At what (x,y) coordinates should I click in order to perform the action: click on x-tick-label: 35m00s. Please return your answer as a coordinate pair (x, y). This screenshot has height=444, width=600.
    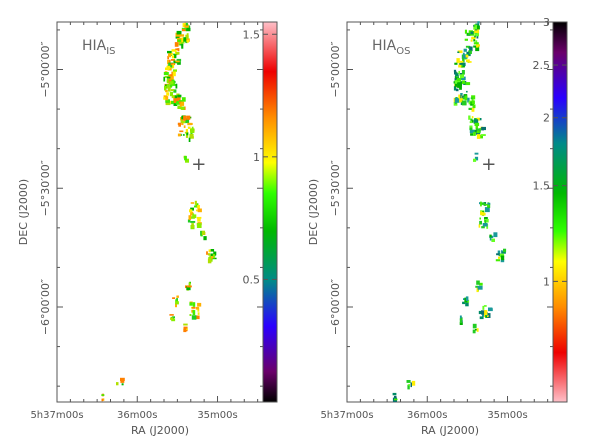
    Looking at the image, I should click on (217, 415).